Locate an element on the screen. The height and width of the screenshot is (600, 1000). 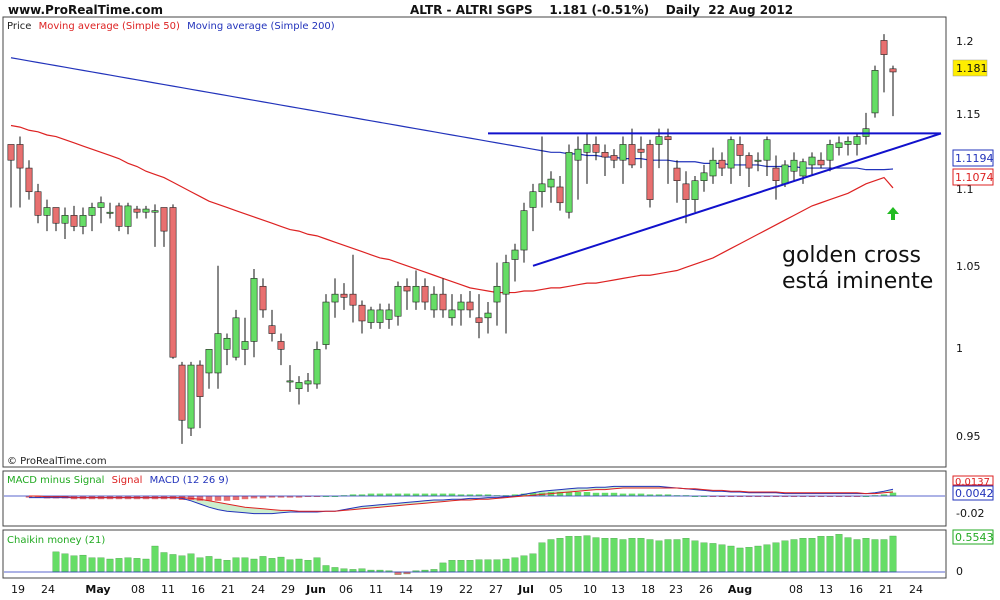
site-label: www.ProRealTime.com is located at coordinates (85, 10).